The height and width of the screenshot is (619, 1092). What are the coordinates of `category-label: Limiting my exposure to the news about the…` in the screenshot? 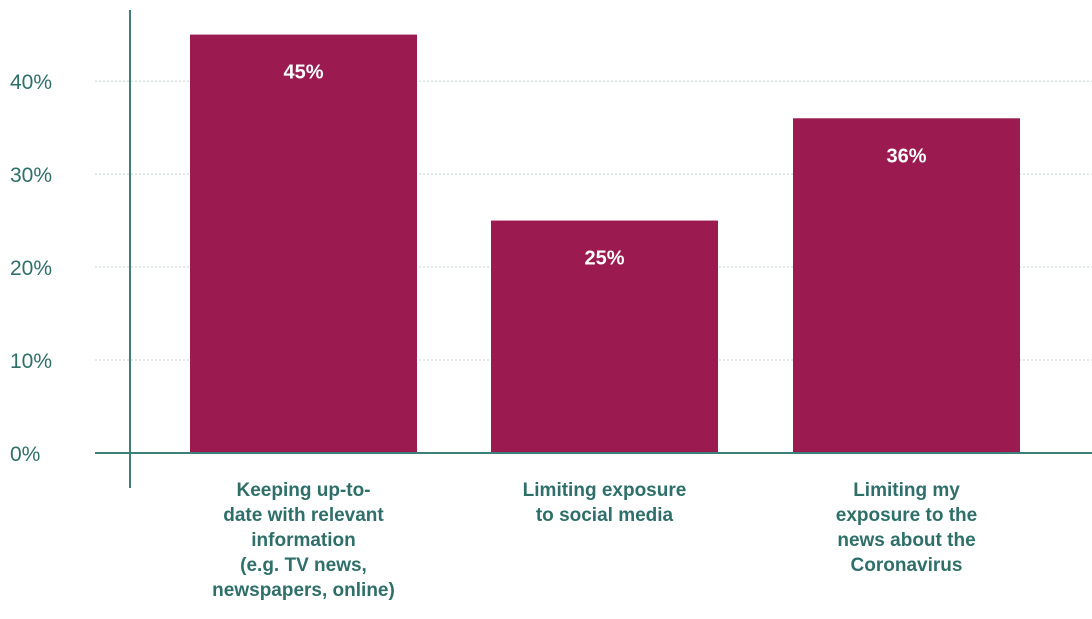 It's located at (906, 528).